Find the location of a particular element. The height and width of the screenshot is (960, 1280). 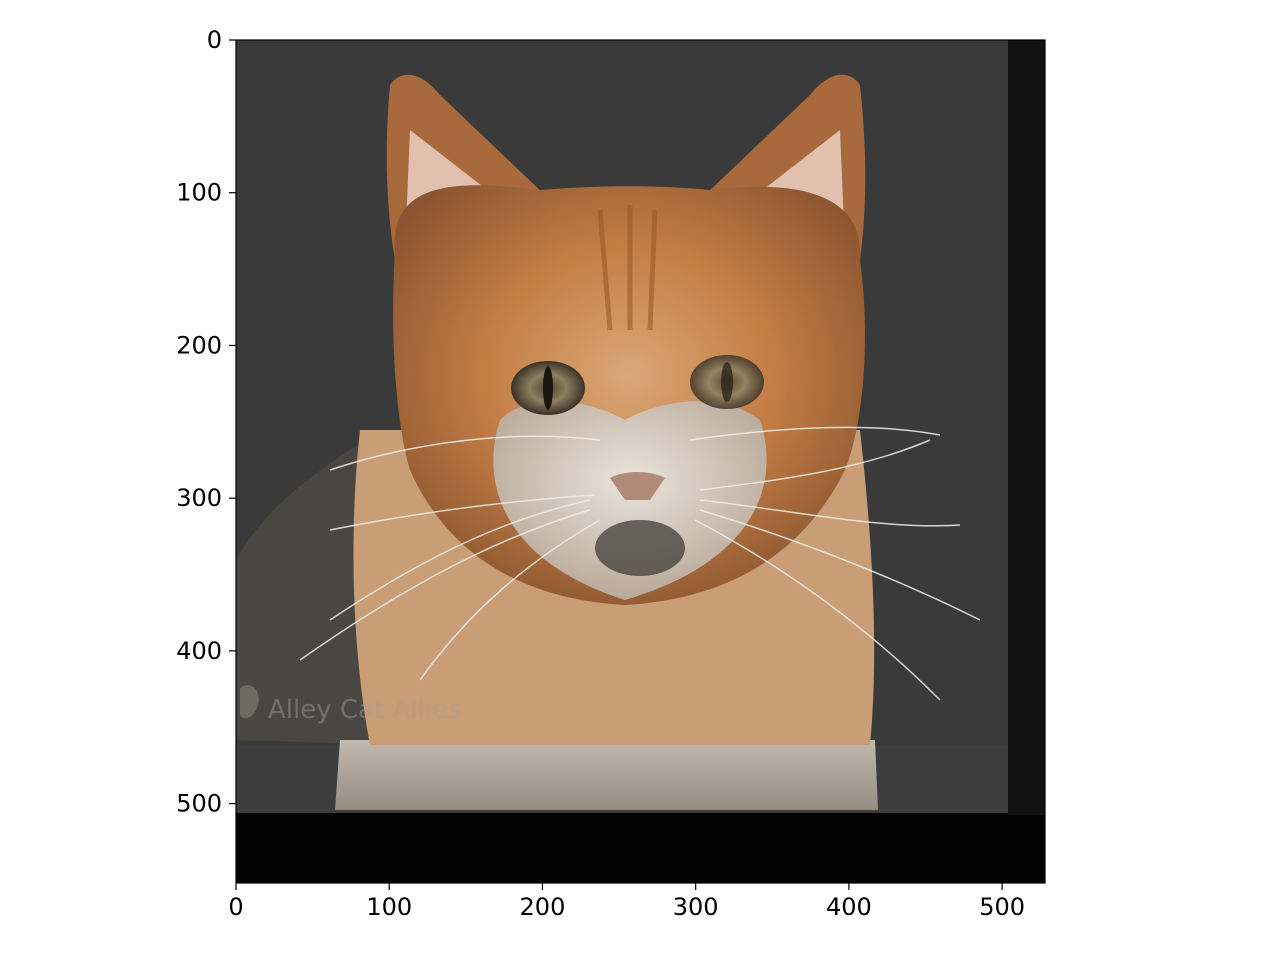

x-tick-label: 0 is located at coordinates (235, 907).